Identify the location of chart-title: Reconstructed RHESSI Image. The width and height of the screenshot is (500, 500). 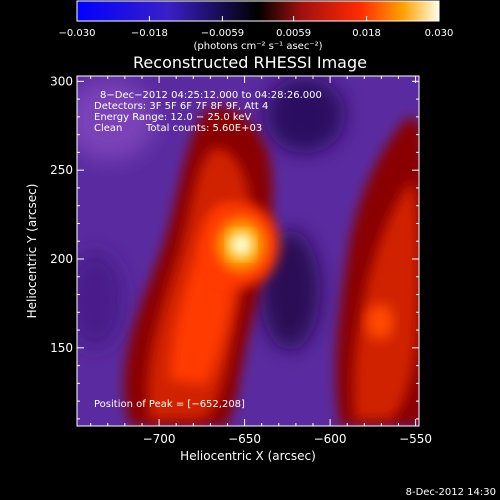
(250, 62).